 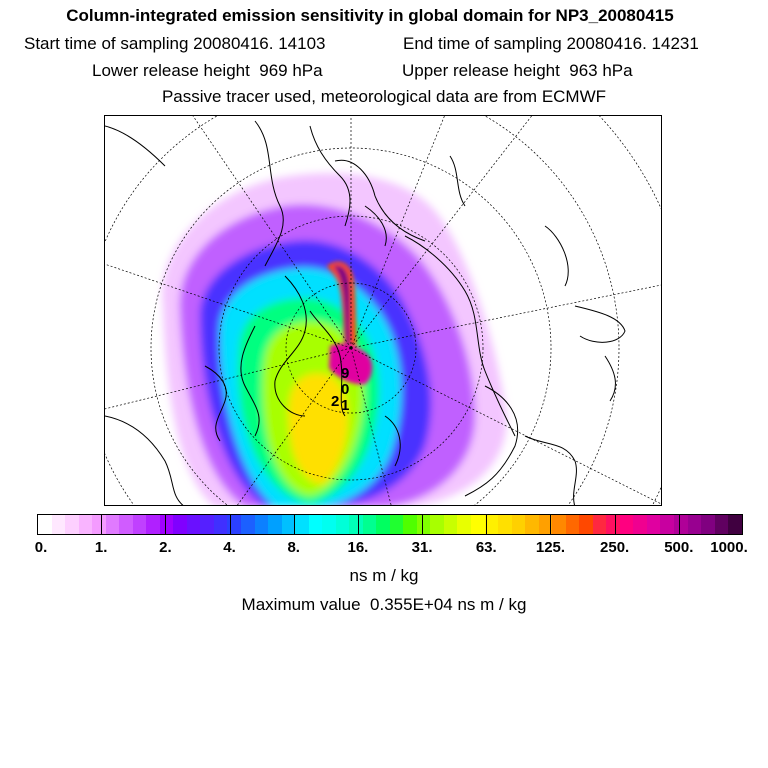 What do you see at coordinates (422, 547) in the screenshot?
I see `color-scale-tick-label: 31.` at bounding box center [422, 547].